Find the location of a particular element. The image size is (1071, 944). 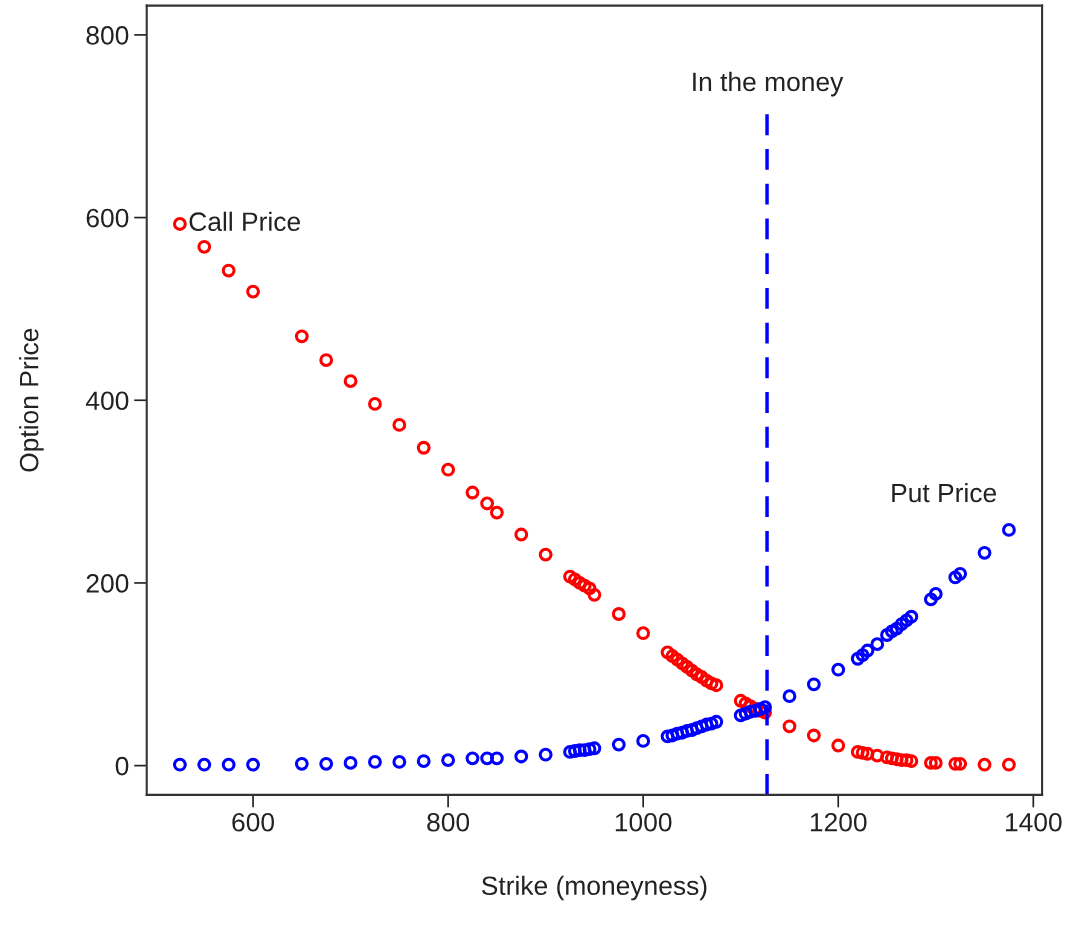

y-tick-label: 400 is located at coordinates (107, 401).